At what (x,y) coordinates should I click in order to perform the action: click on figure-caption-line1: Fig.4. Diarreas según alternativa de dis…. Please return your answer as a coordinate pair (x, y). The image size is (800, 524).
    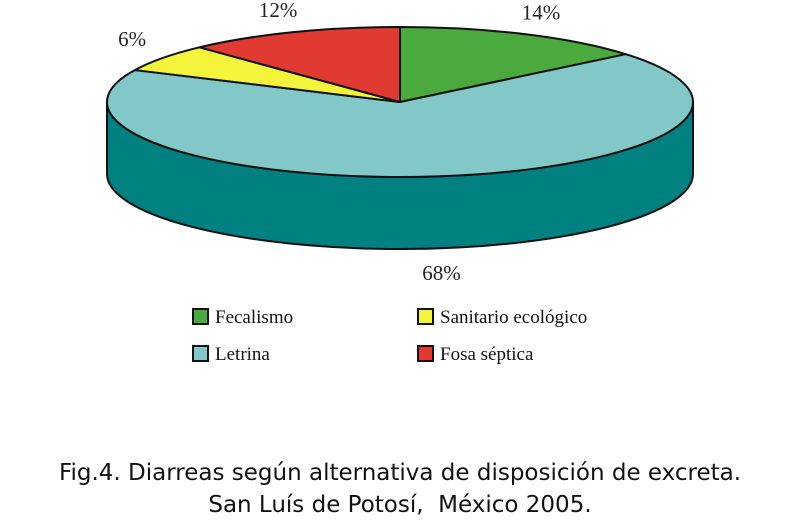
    Looking at the image, I should click on (400, 473).